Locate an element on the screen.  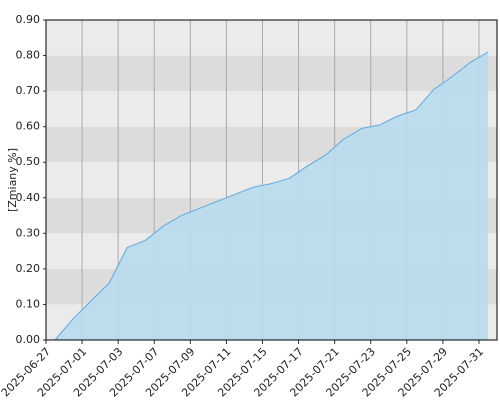
y-tick-label: 0.40 is located at coordinates (28, 197).